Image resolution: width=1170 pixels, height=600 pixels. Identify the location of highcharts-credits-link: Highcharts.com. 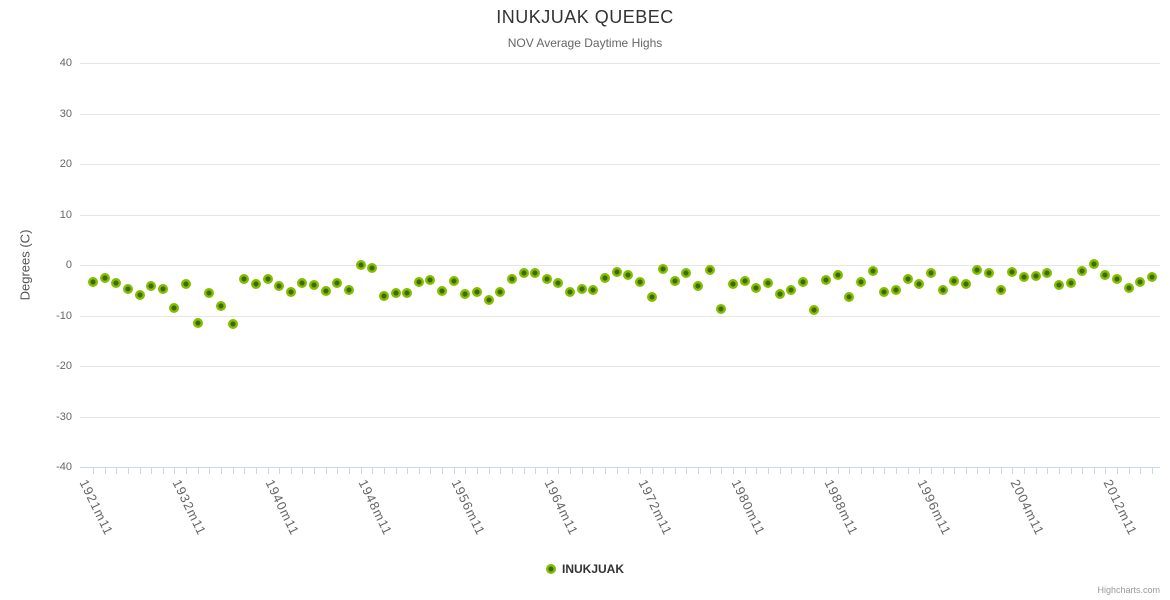
(1128, 590).